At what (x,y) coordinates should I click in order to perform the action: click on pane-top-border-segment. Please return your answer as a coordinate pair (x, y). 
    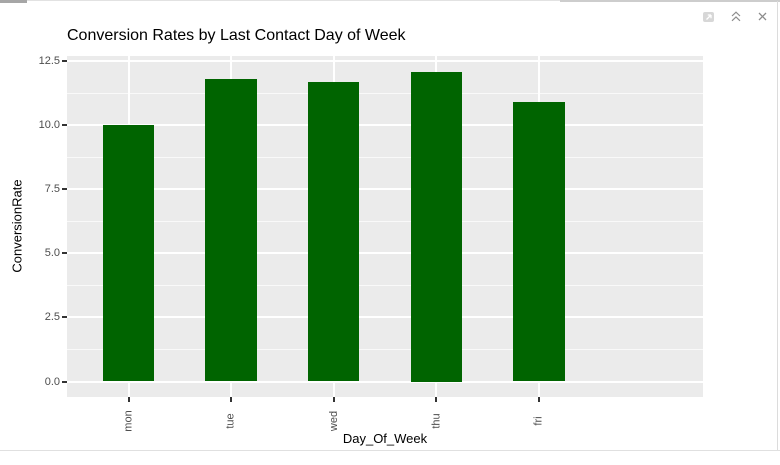
    Looking at the image, I should click on (670, 1).